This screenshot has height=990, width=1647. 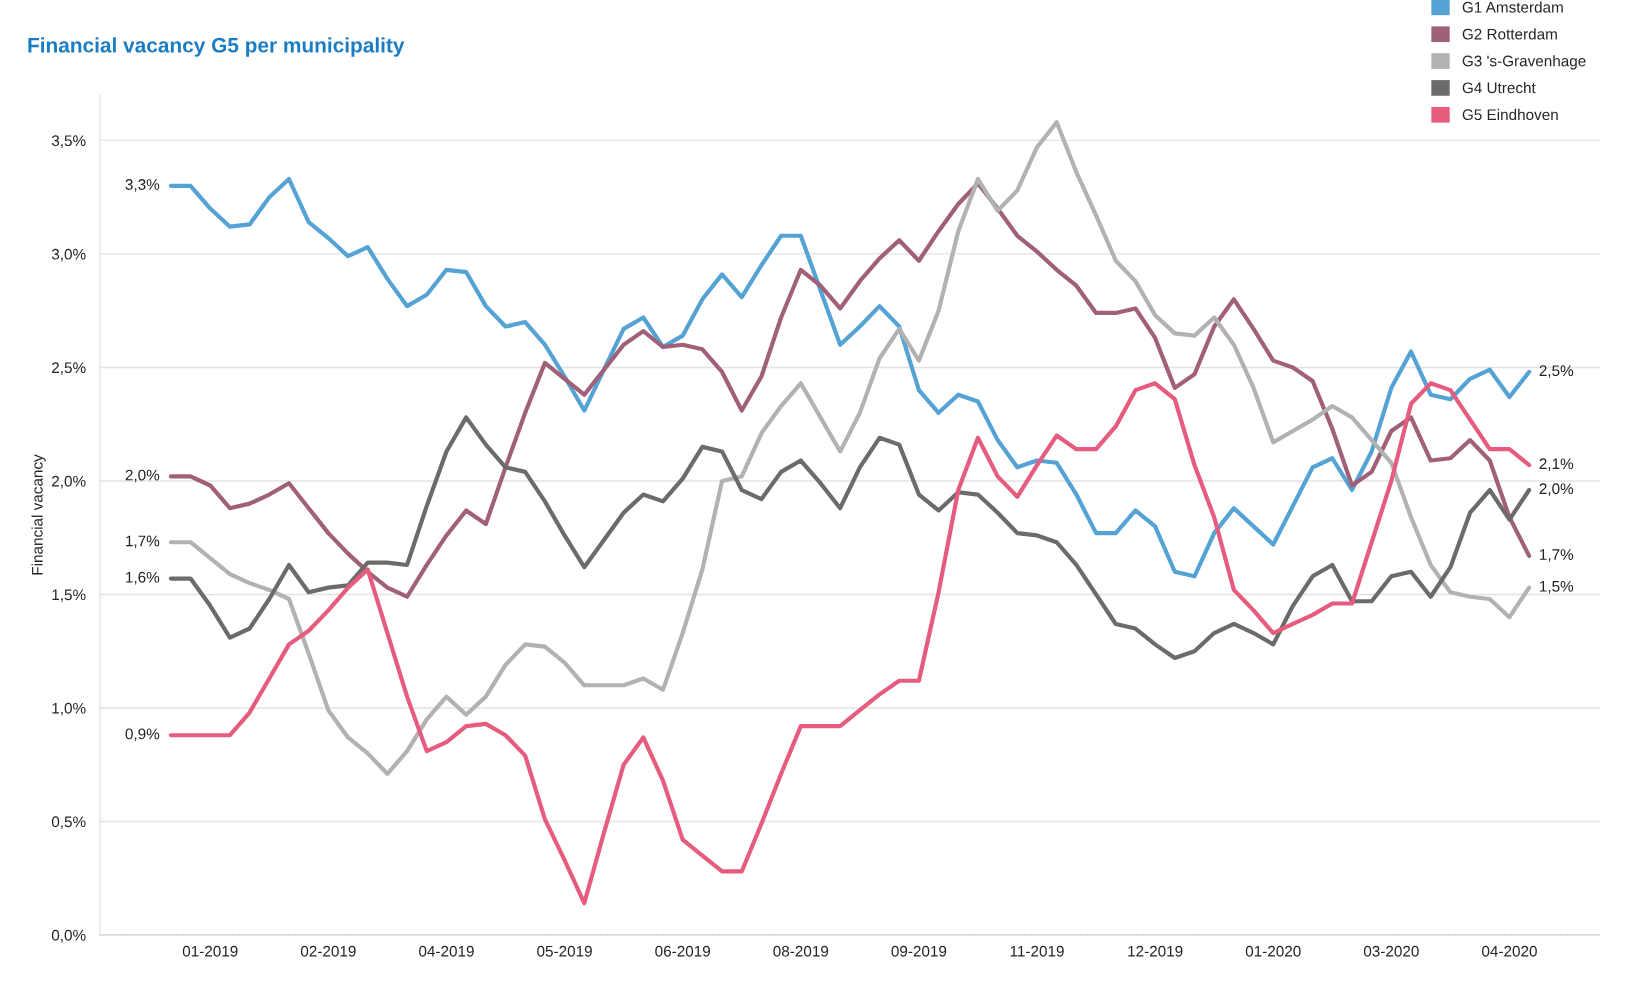 What do you see at coordinates (68, 141) in the screenshot?
I see `y-tick-label: 3,5%` at bounding box center [68, 141].